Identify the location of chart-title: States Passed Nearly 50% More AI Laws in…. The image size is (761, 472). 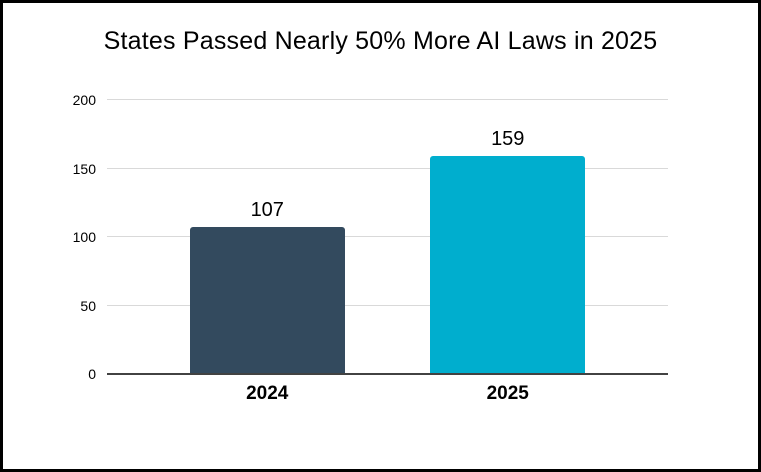
(380, 41).